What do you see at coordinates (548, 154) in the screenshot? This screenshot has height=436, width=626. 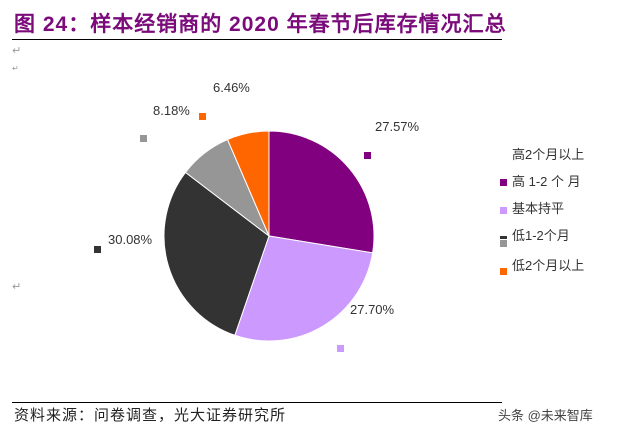 I see `legend-item: 高2个月以上` at bounding box center [548, 154].